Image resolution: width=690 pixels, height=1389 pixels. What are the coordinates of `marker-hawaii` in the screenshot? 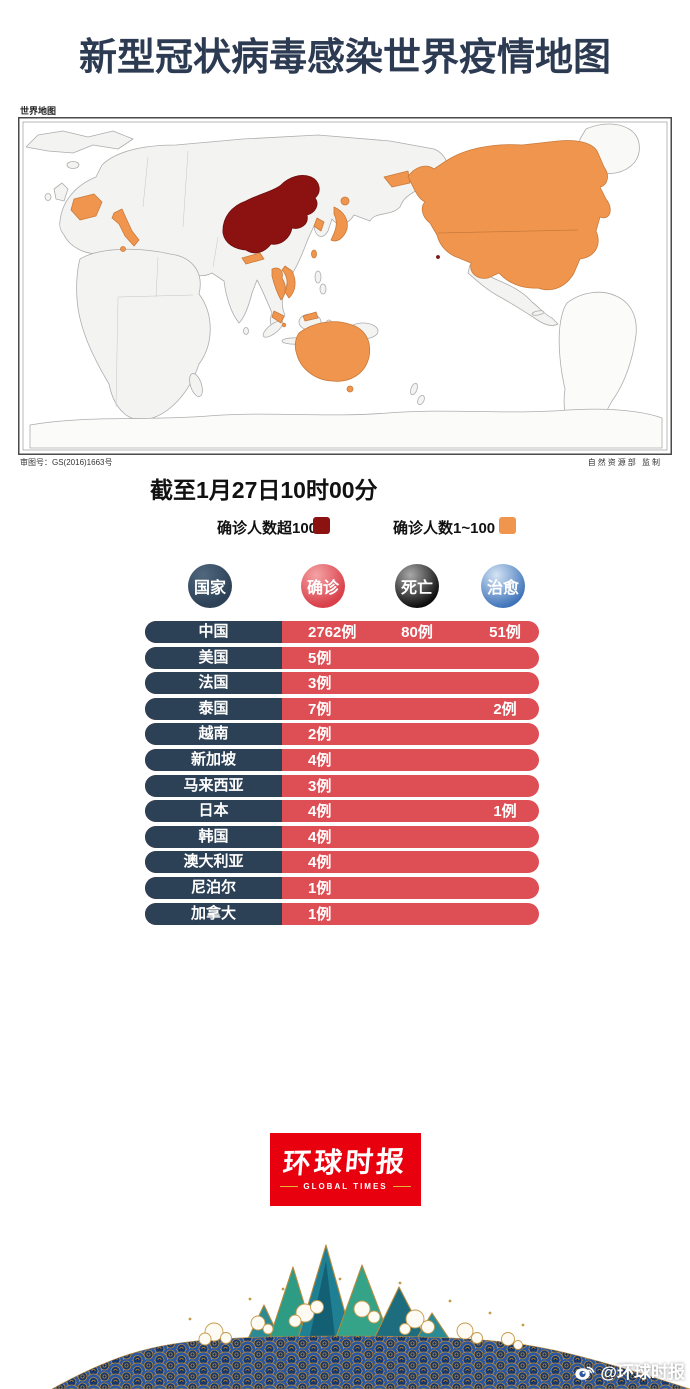 It's located at (438, 257).